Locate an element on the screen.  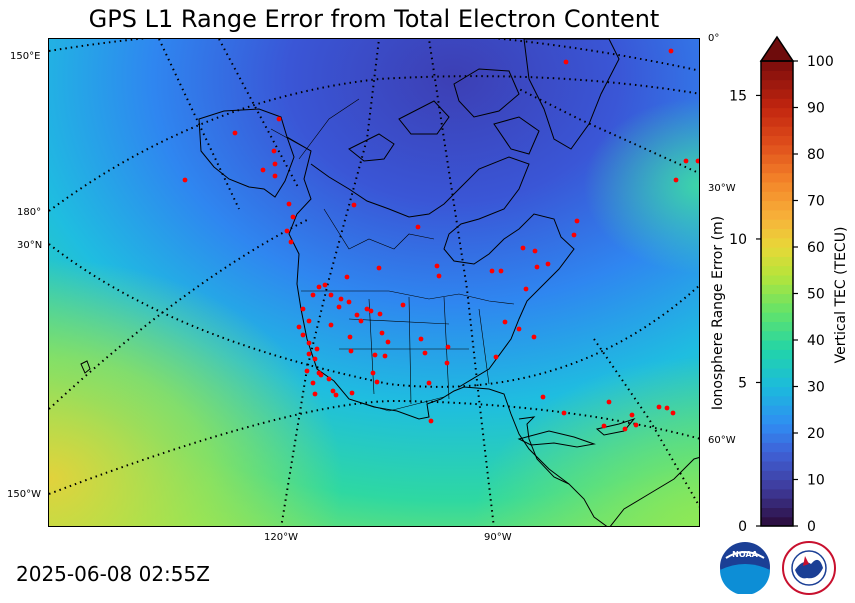
colorbar-tick-label: 30 is located at coordinates (816, 388).